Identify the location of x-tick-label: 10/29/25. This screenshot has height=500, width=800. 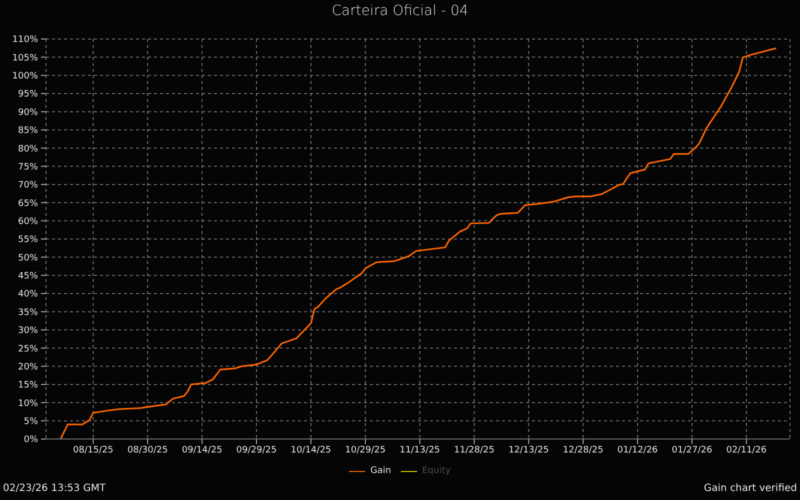
(365, 450).